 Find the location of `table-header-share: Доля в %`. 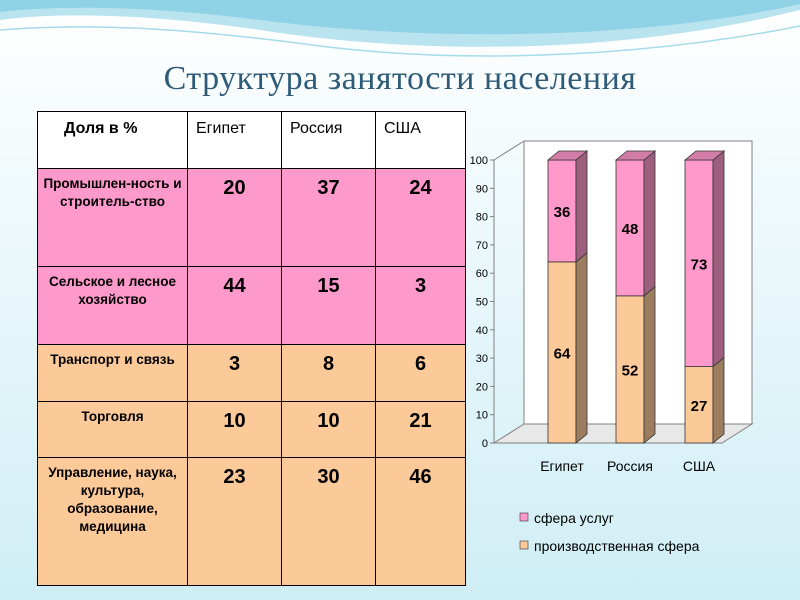

table-header-share: Доля в % is located at coordinates (112, 140).